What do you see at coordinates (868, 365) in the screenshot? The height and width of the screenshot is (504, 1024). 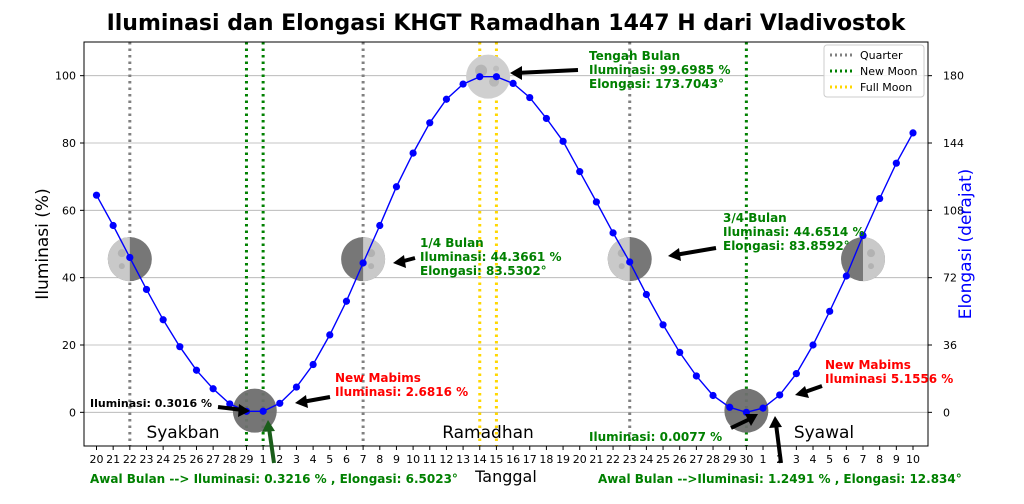 I see `annotation-mabims-2-title: New Mabims` at bounding box center [868, 365].